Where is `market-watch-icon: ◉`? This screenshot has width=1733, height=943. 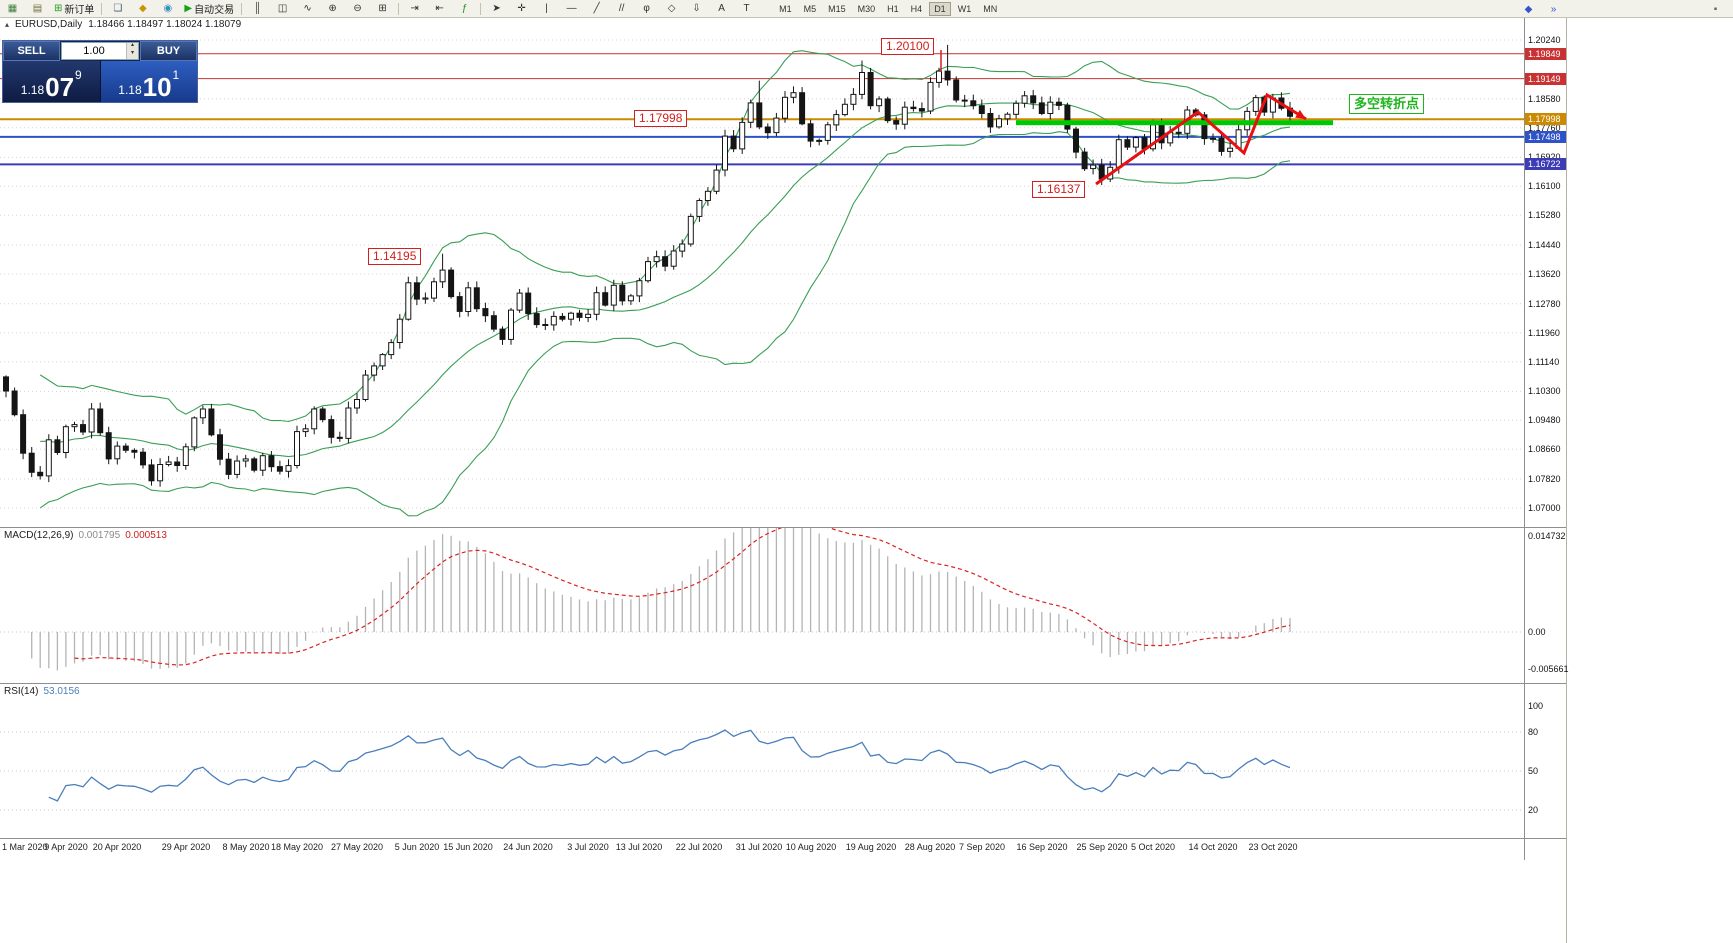
market-watch-icon: ◉ is located at coordinates (168, 8).